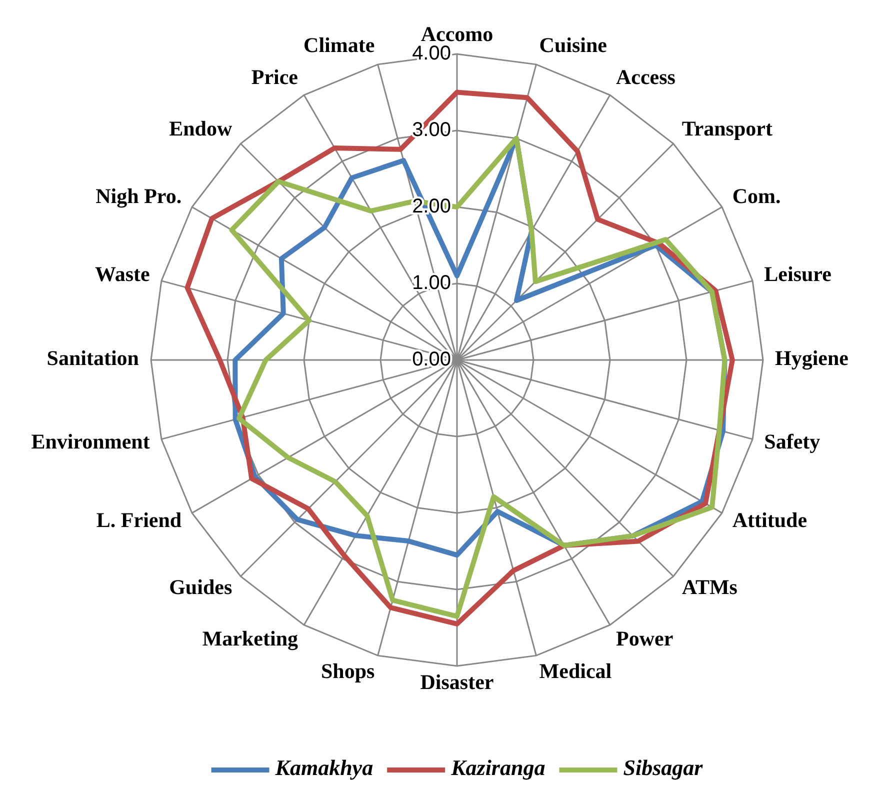 The height and width of the screenshot is (786, 883). What do you see at coordinates (250, 638) in the screenshot?
I see `spoke-label: Marketing` at bounding box center [250, 638].